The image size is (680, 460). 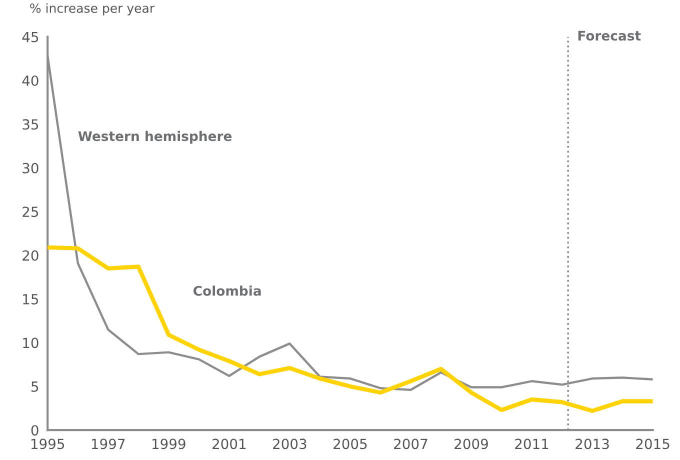 I want to click on y-tick-label: 0, so click(x=34, y=430).